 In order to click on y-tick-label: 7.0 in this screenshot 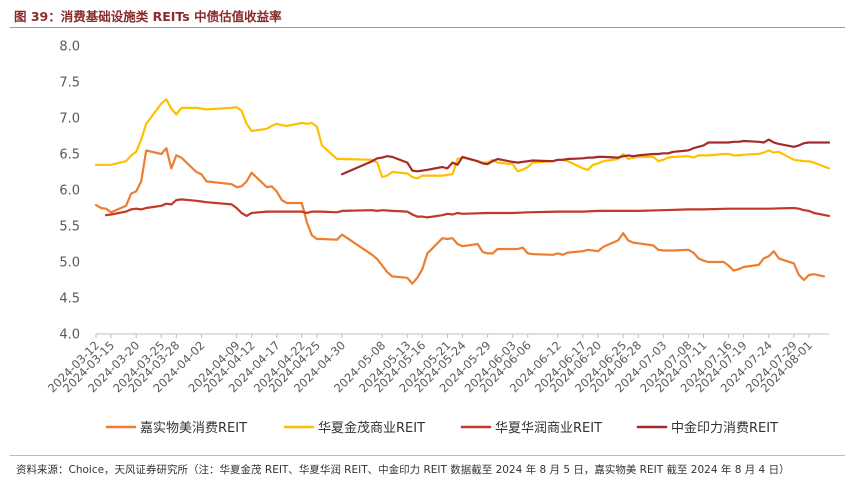, I will do `click(69, 119)`.